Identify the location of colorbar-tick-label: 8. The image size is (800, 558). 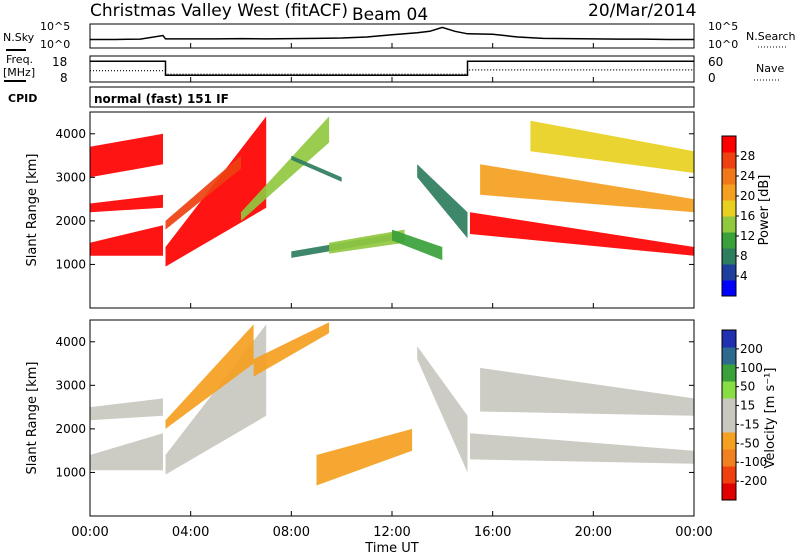
(744, 256).